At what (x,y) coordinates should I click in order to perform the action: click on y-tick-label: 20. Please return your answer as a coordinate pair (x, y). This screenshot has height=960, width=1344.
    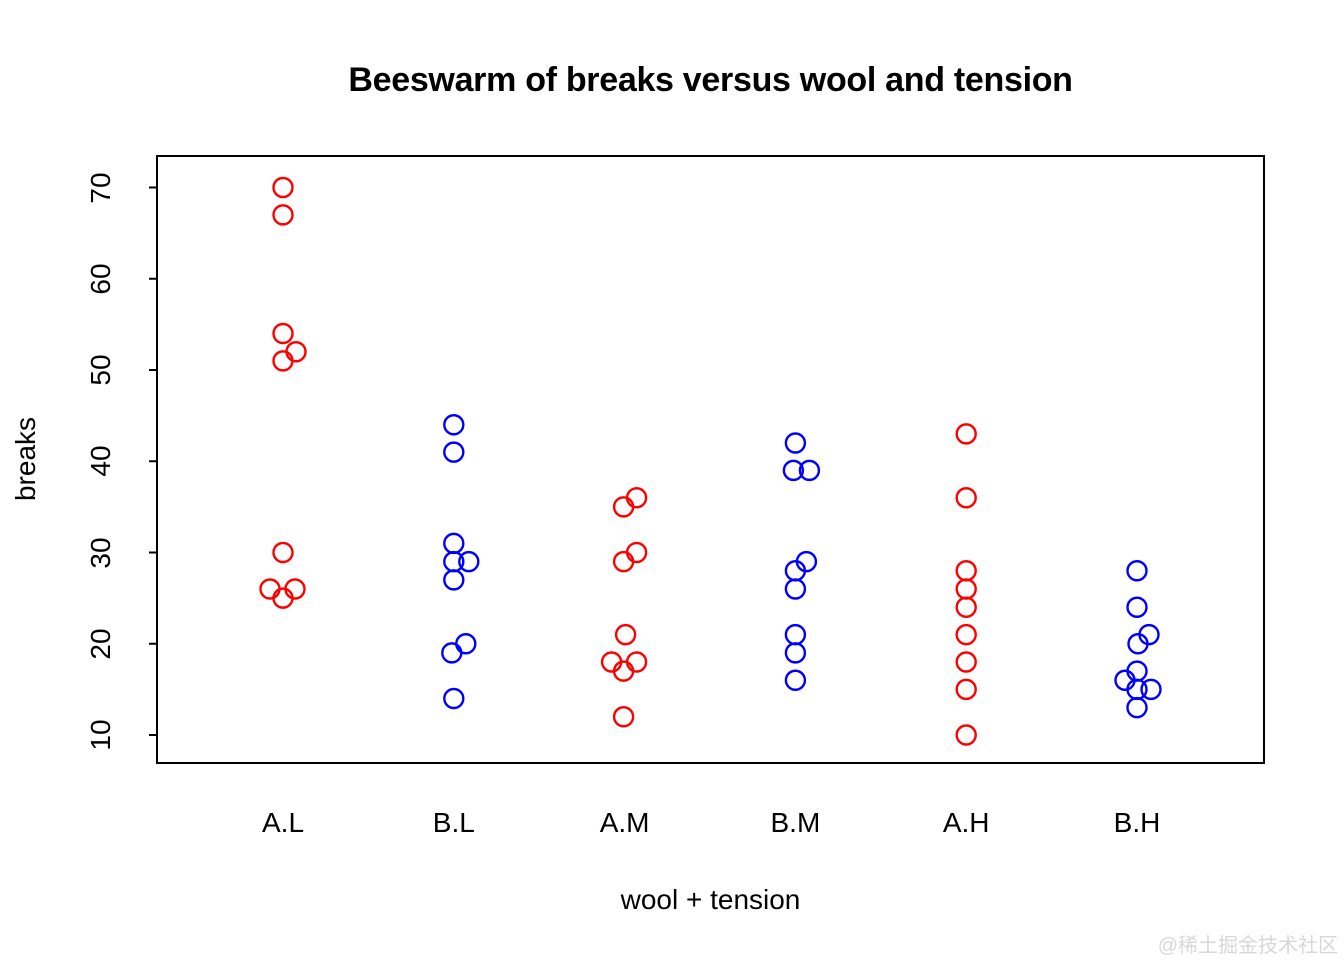
    Looking at the image, I should click on (100, 644).